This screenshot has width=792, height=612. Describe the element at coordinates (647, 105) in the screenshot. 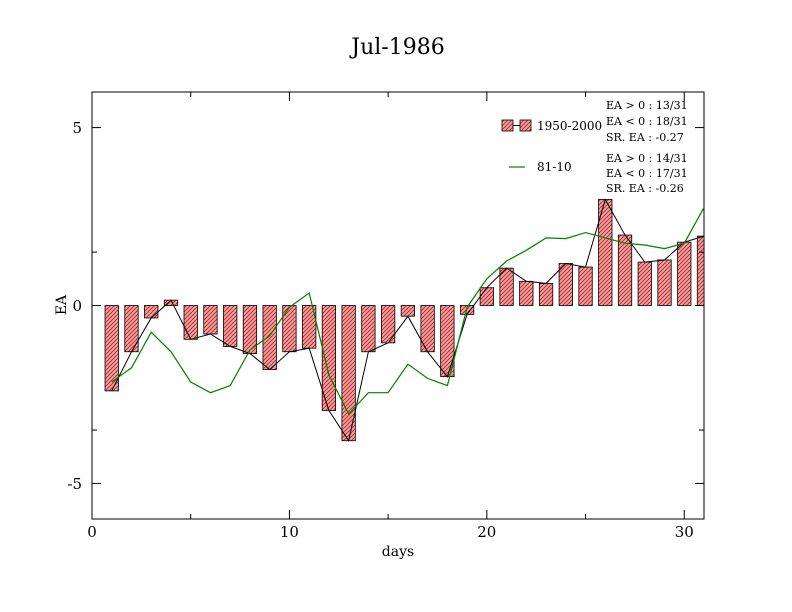

I see `stat-ea-positive: EA > 0 : 13/31` at that location.